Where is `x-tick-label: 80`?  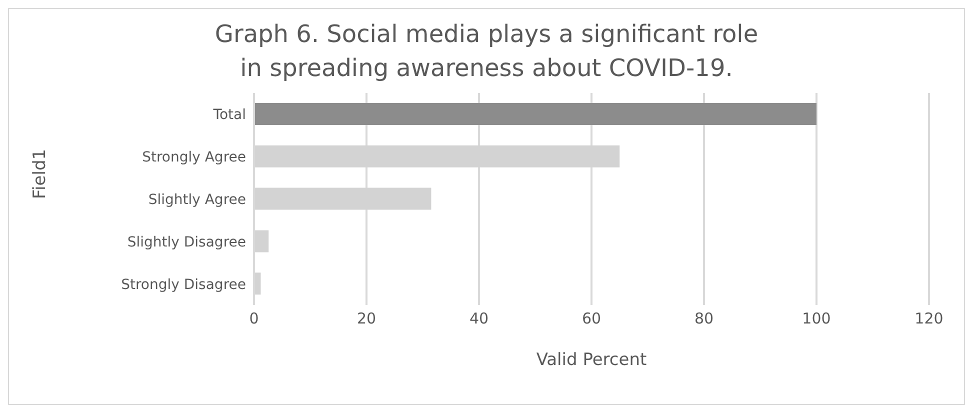 x-tick-label: 80 is located at coordinates (704, 319).